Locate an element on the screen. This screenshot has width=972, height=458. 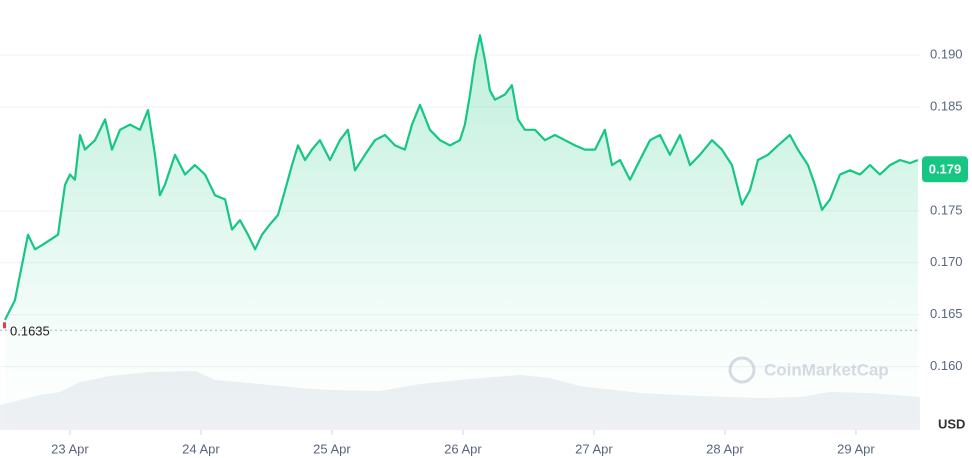
current-price-tag is located at coordinates (945, 169).